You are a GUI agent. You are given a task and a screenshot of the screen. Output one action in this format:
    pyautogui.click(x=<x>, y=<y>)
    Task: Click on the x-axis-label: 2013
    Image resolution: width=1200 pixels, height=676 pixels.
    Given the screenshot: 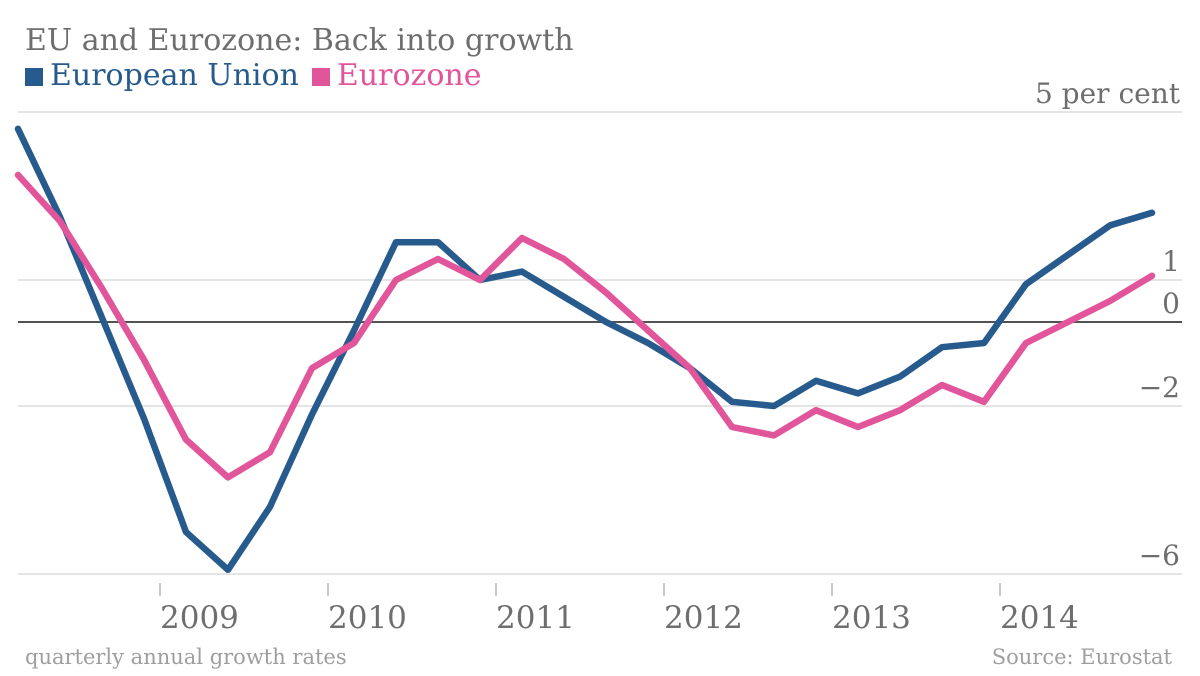 What is the action you would take?
    pyautogui.click(x=871, y=618)
    